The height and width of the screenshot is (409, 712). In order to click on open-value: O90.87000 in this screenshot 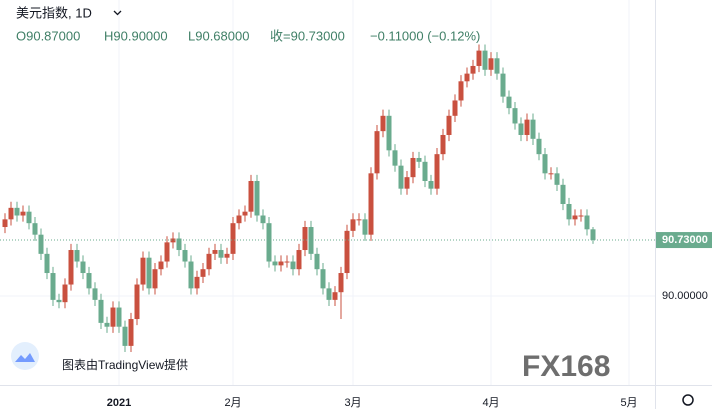, I will do `click(48, 35)`.